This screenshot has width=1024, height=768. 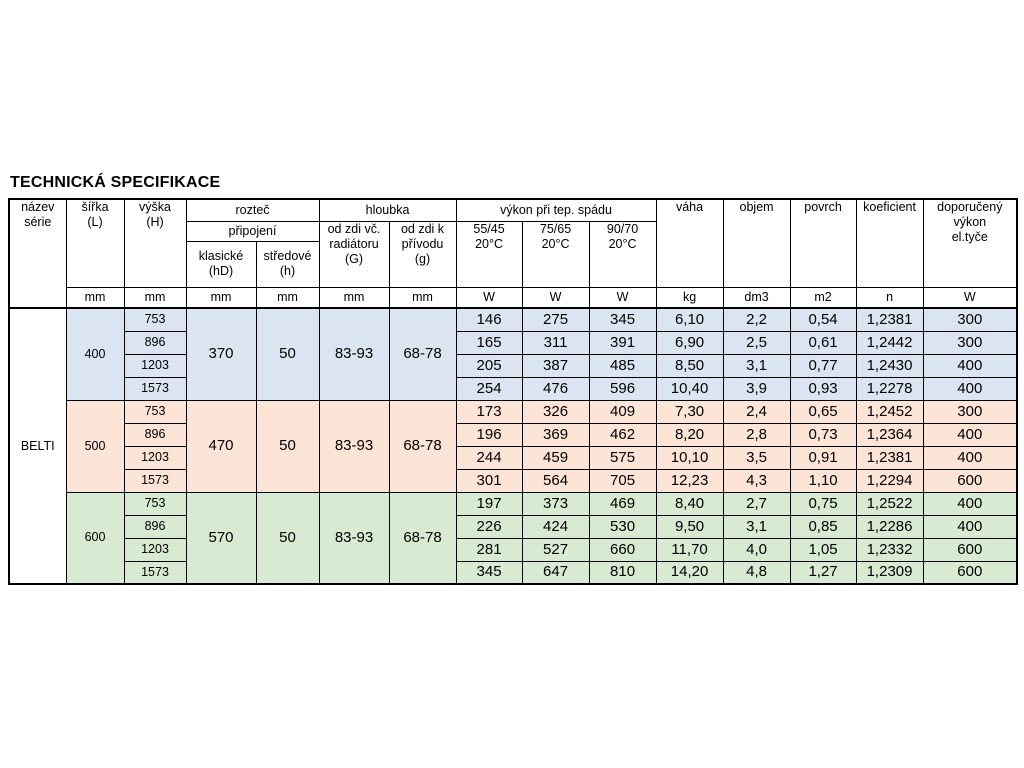 I want to click on data-cell: 476, so click(x=555, y=388).